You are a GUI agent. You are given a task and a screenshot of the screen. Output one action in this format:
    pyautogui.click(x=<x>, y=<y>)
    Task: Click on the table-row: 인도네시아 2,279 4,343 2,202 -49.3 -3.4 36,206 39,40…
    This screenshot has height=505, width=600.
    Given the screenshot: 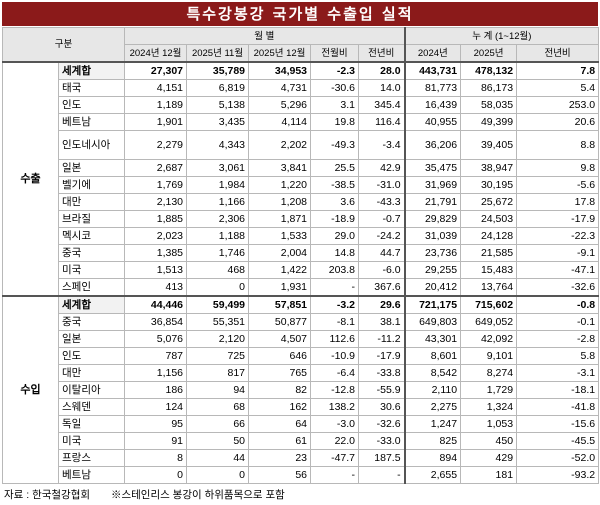 What is the action you would take?
    pyautogui.click(x=301, y=145)
    